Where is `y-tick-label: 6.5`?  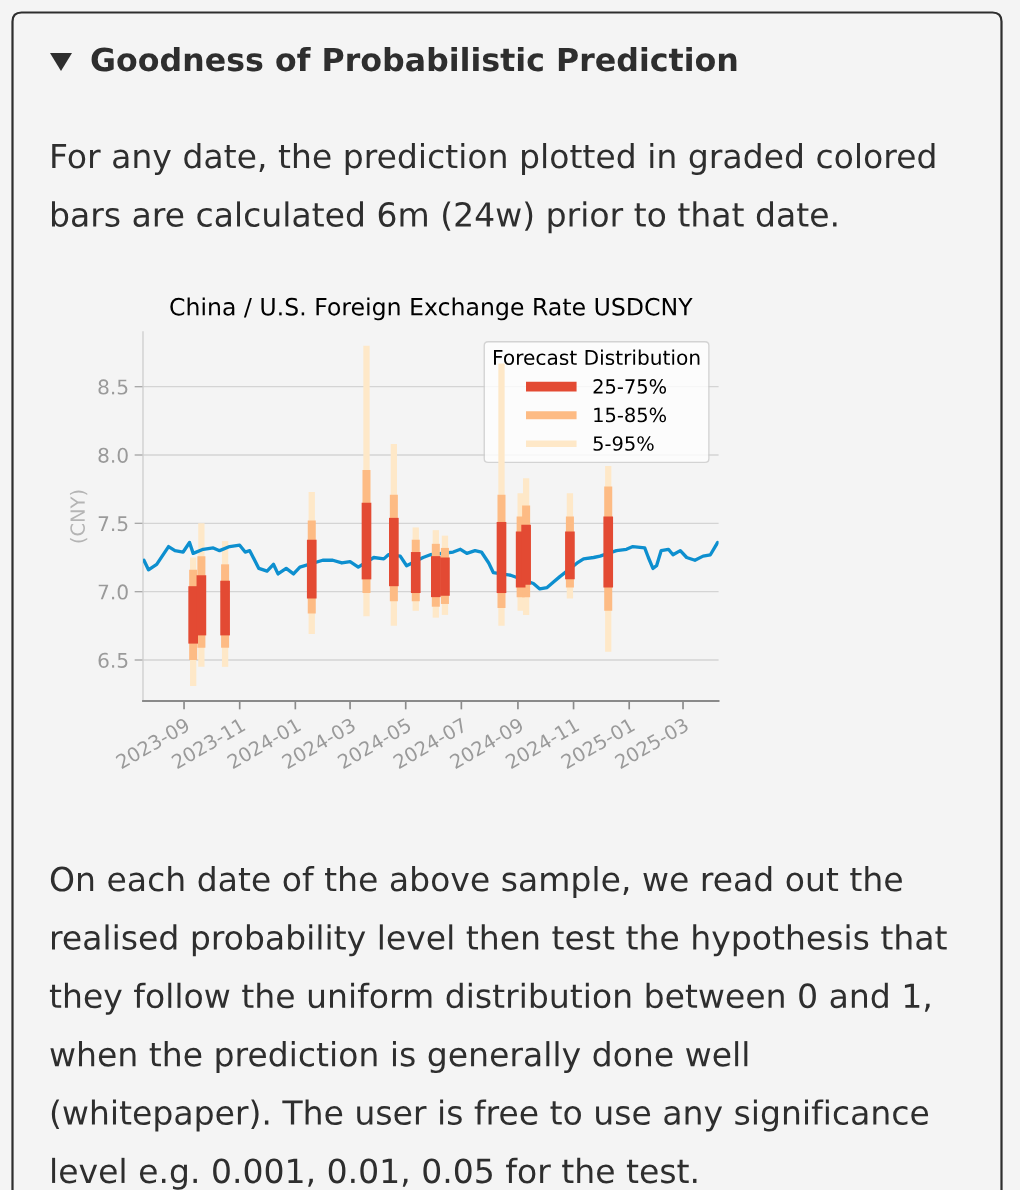
y-tick-label: 6.5 is located at coordinates (113, 660).